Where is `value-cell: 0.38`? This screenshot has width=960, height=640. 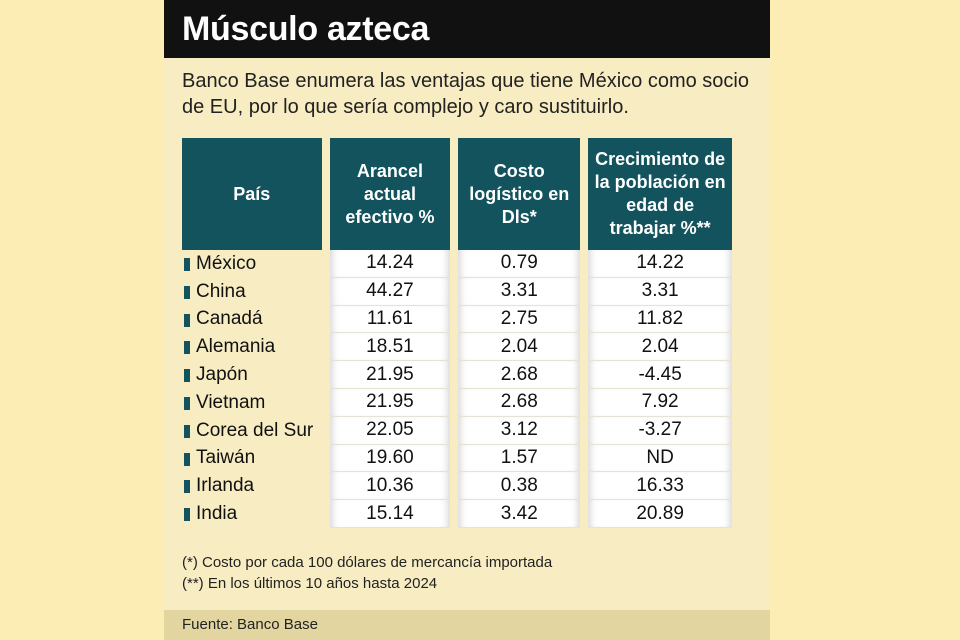
value-cell: 0.38 is located at coordinates (519, 486).